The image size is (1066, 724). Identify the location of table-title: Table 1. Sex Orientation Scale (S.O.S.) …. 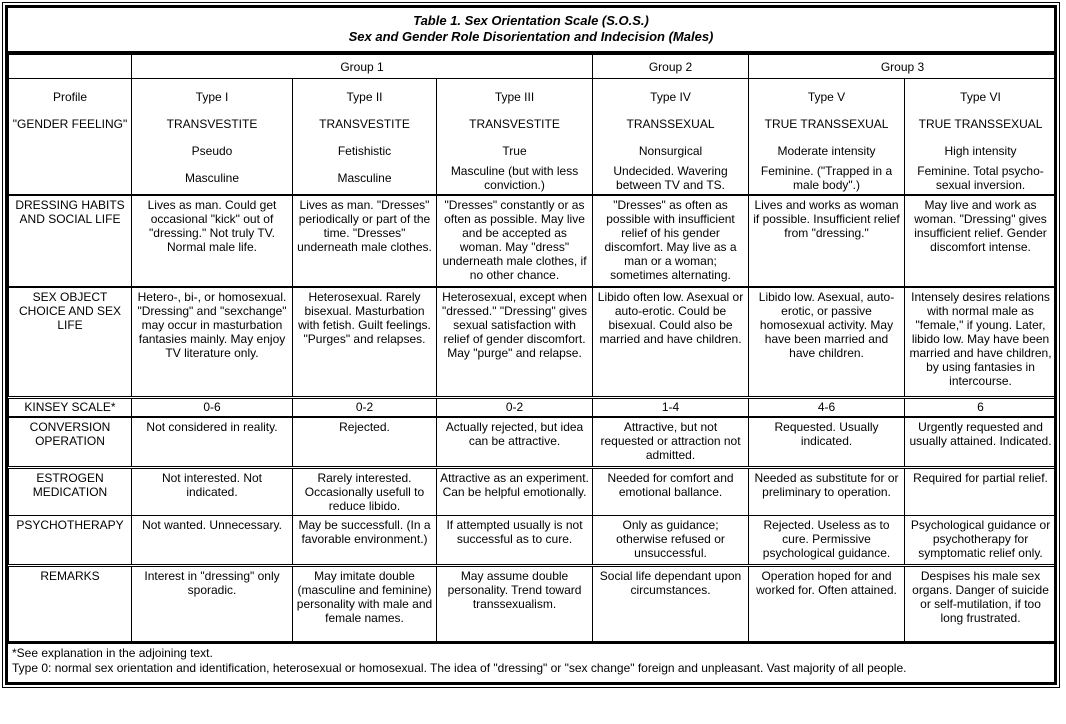
(531, 31).